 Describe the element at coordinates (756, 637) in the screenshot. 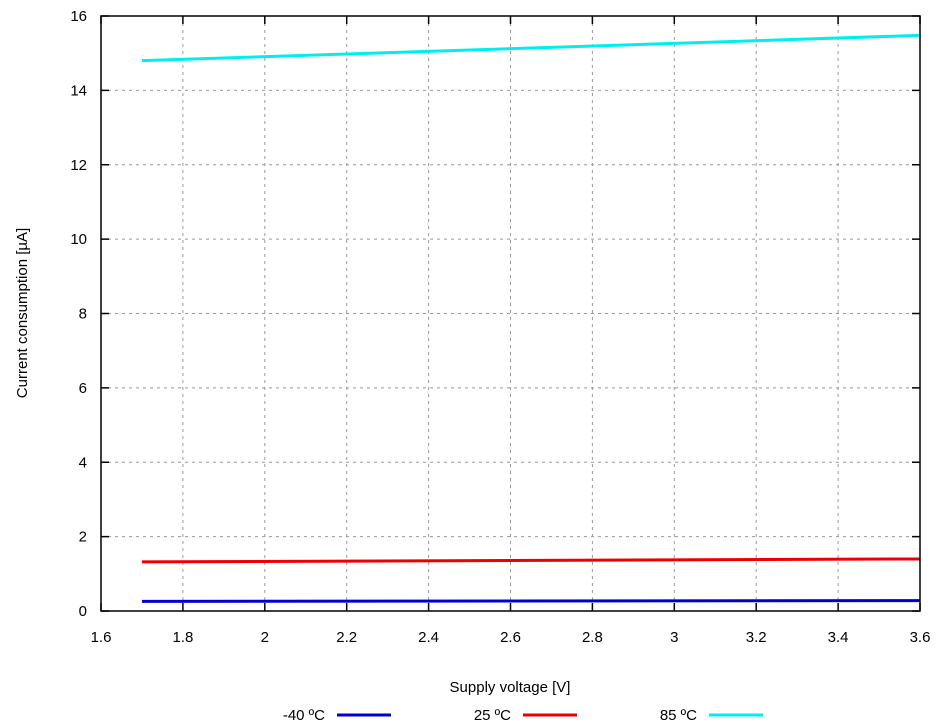

I see `x-tick-label: 3.2` at that location.